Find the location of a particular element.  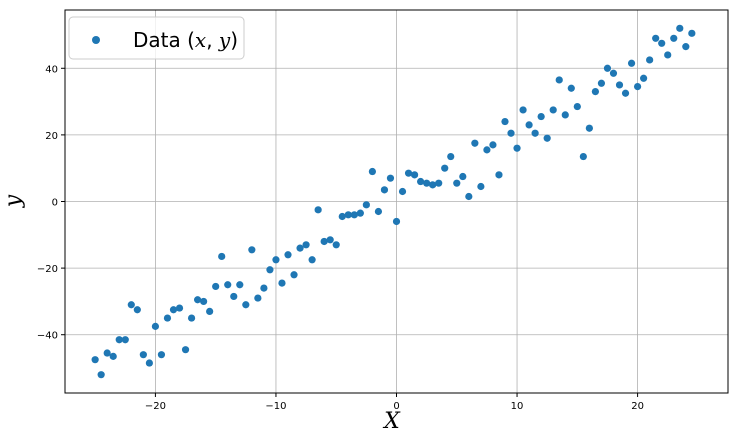

legend-box is located at coordinates (156, 38).